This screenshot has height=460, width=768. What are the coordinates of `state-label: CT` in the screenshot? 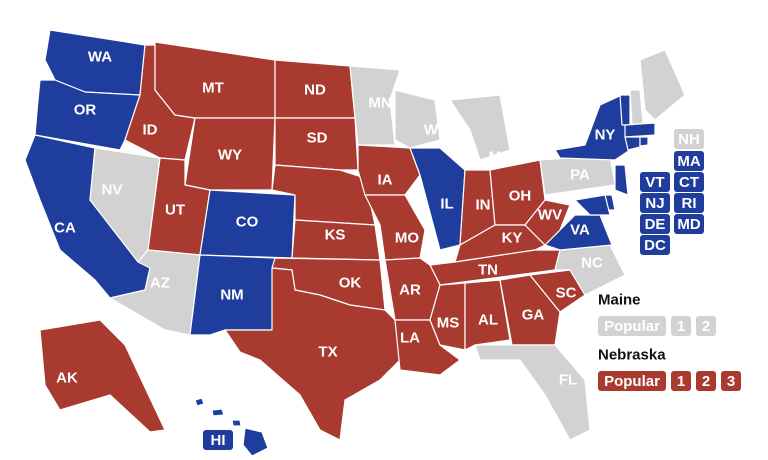 It's located at (689, 182).